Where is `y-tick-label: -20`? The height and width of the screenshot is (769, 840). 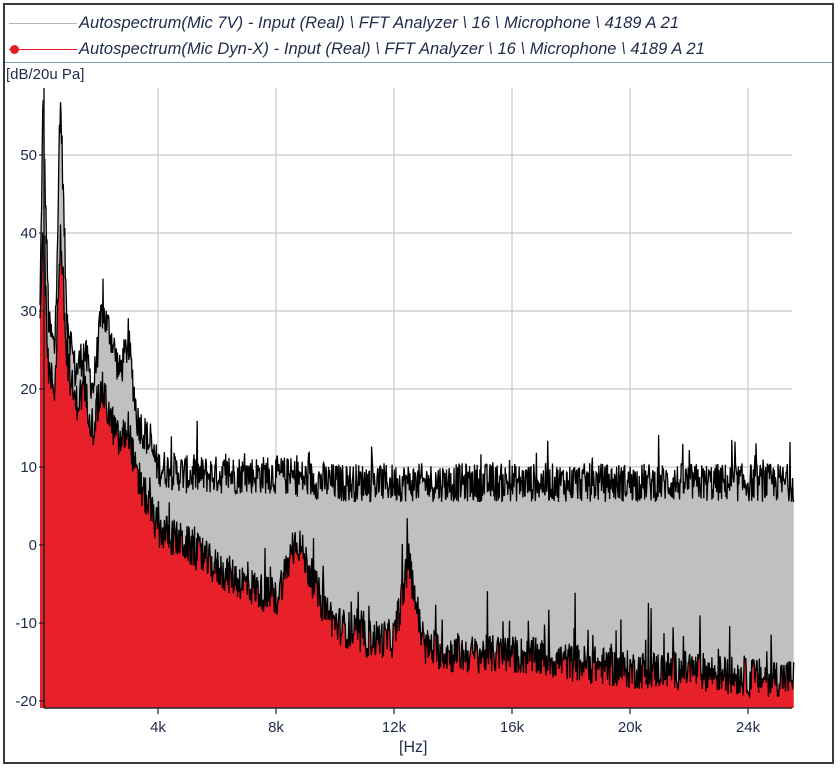
y-tick-label: -20 is located at coordinates (26, 701).